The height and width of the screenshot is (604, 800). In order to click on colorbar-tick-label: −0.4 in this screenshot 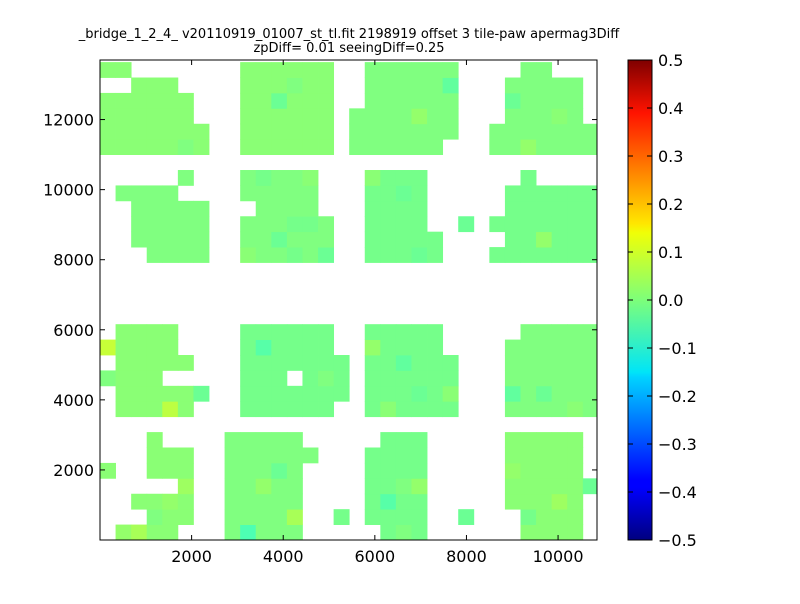, I will do `click(677, 492)`.